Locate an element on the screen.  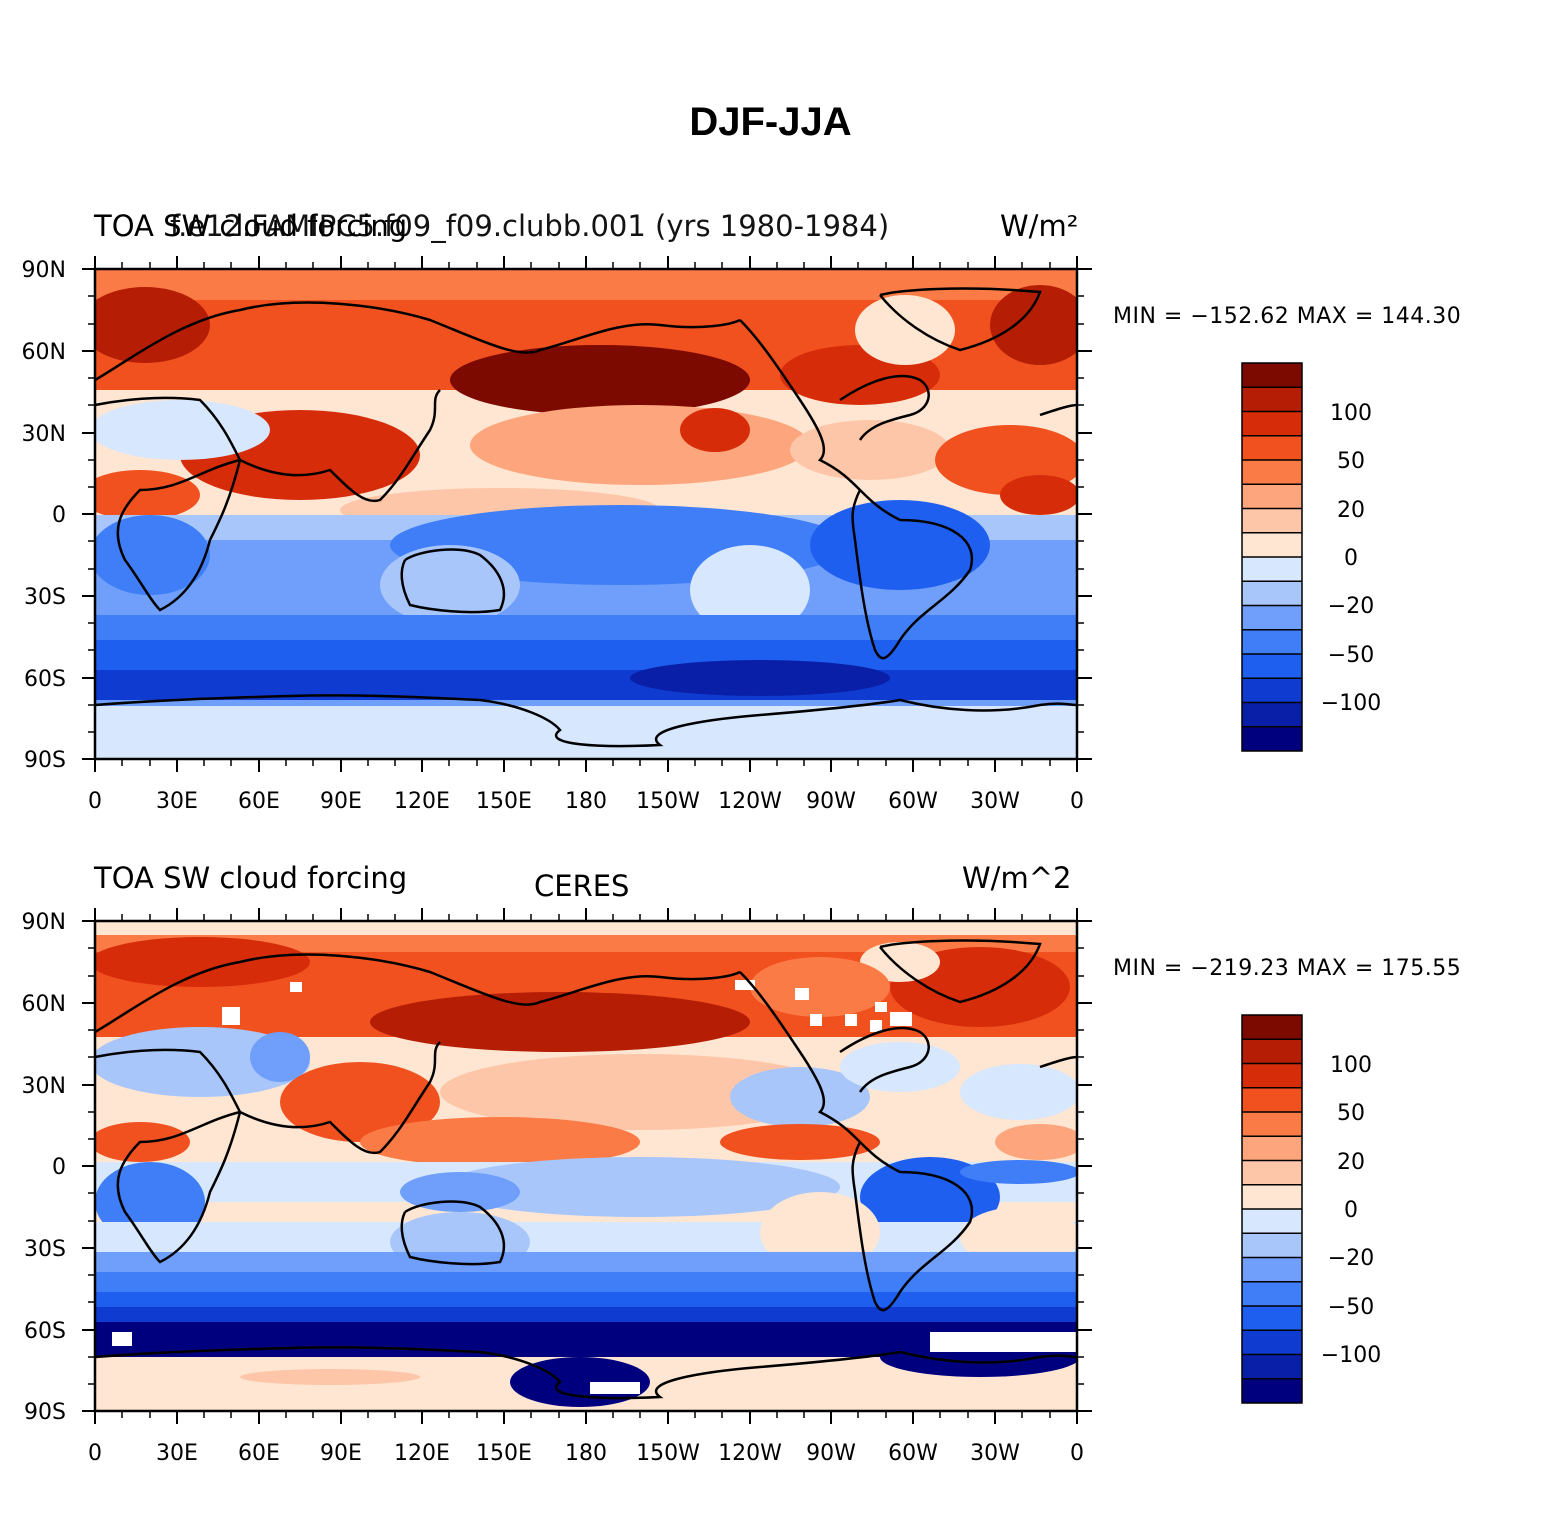
min-max-label: MIN = −219.23 MAX = 175.55 is located at coordinates (1287, 968).